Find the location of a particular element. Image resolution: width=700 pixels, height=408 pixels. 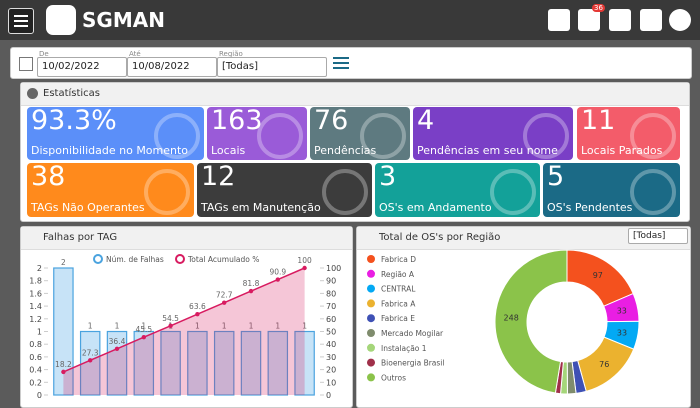

legend-label: CENTRAL is located at coordinates (398, 289).